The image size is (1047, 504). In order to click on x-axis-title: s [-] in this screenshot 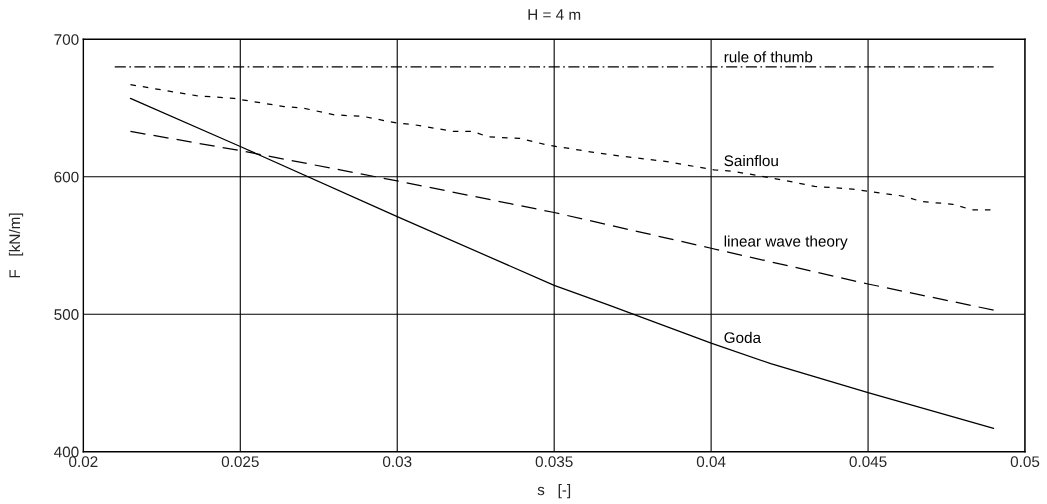, I will do `click(554, 491)`.